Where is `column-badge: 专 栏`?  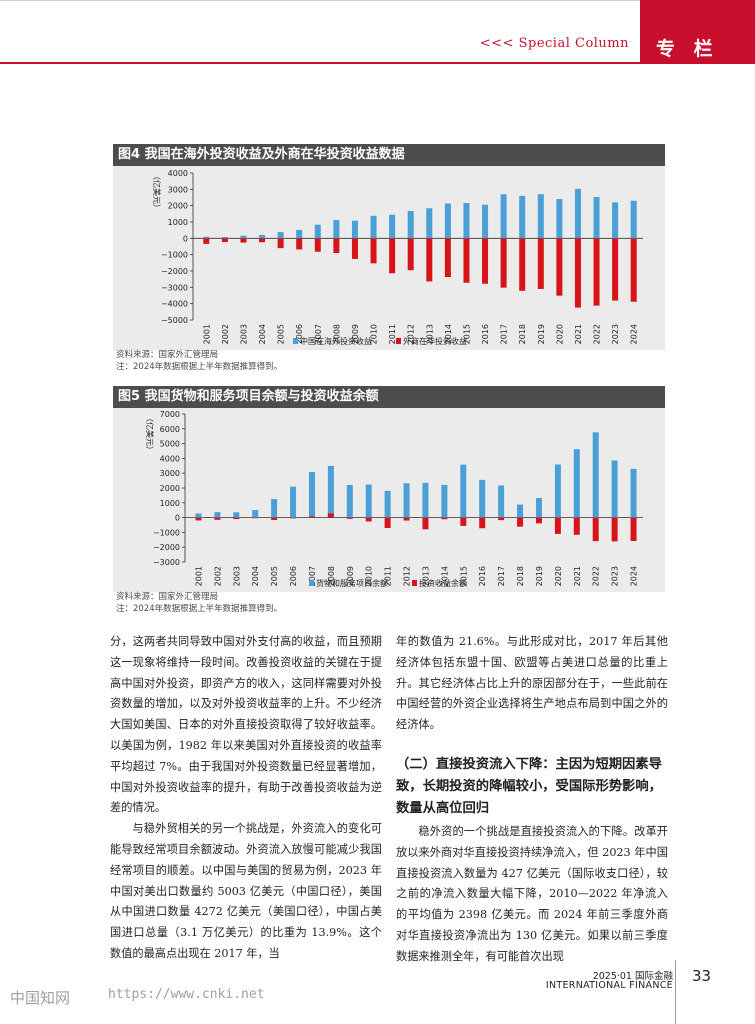 column-badge: 专 栏 is located at coordinates (697, 32).